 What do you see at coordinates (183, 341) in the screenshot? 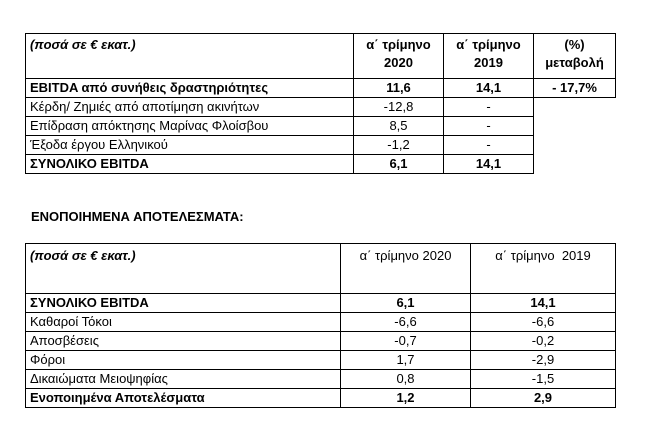
I see `cell: Αποσβέσεις` at bounding box center [183, 341].